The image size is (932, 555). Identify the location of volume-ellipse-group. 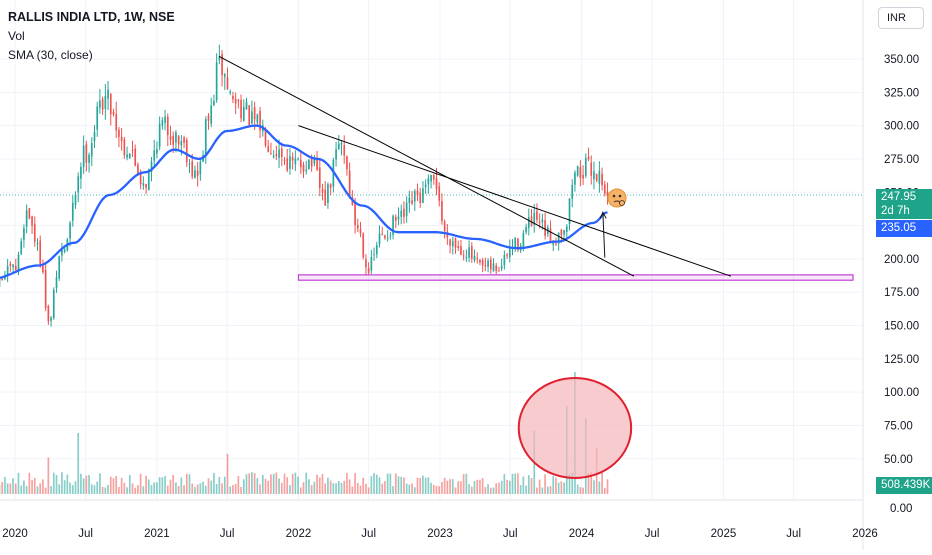
(575, 428).